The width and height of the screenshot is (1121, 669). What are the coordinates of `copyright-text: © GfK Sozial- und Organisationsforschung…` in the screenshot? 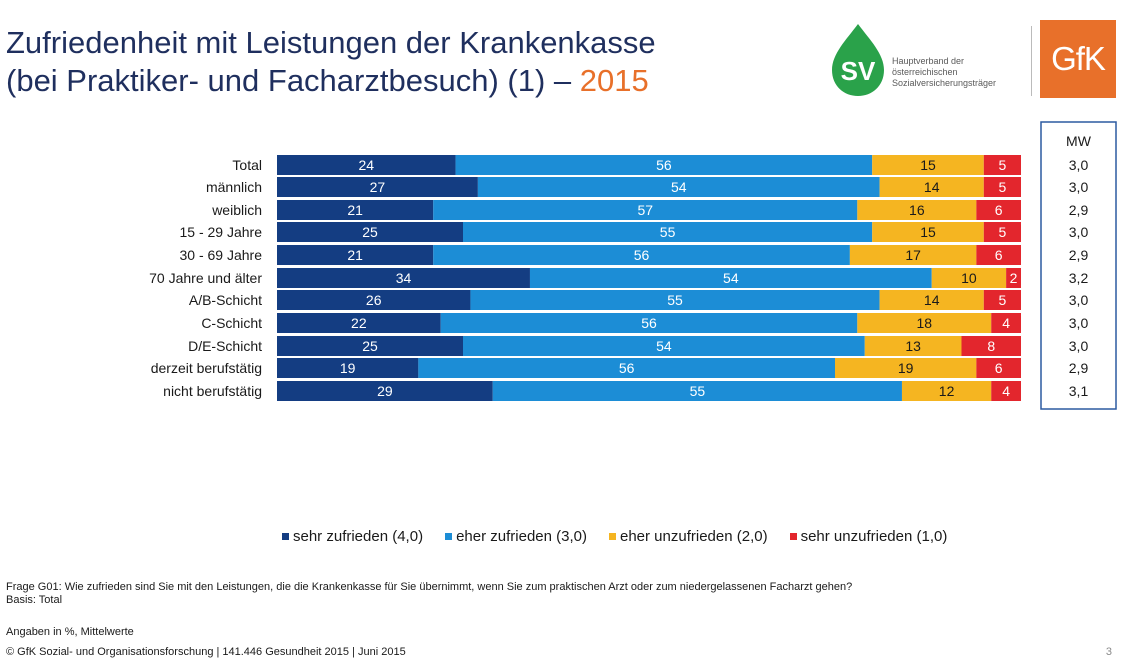 It's located at (206, 652).